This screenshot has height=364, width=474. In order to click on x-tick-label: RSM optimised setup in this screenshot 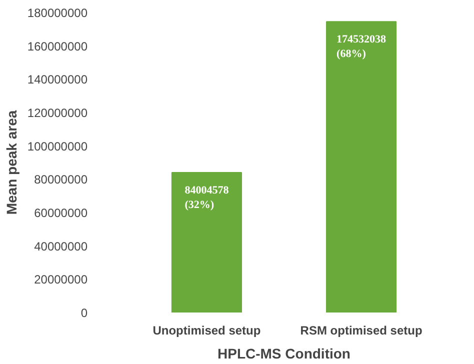, I will do `click(361, 331)`.